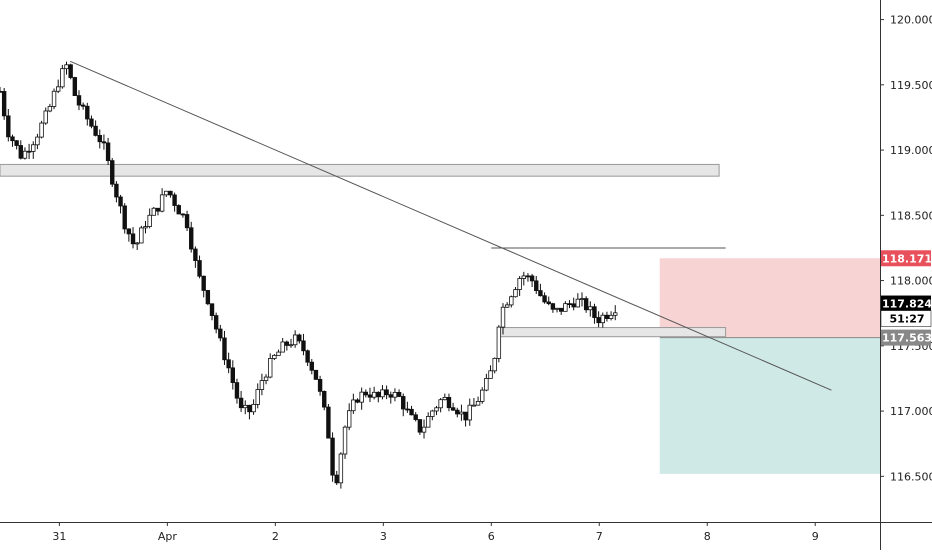 The height and width of the screenshot is (554, 932). What do you see at coordinates (769, 366) in the screenshot?
I see `position-tool` at bounding box center [769, 366].